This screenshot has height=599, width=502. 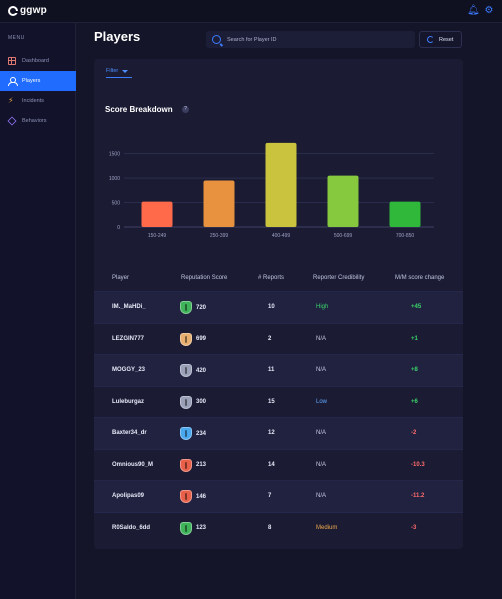 I want to click on mm-score-change: +1, so click(x=414, y=338).